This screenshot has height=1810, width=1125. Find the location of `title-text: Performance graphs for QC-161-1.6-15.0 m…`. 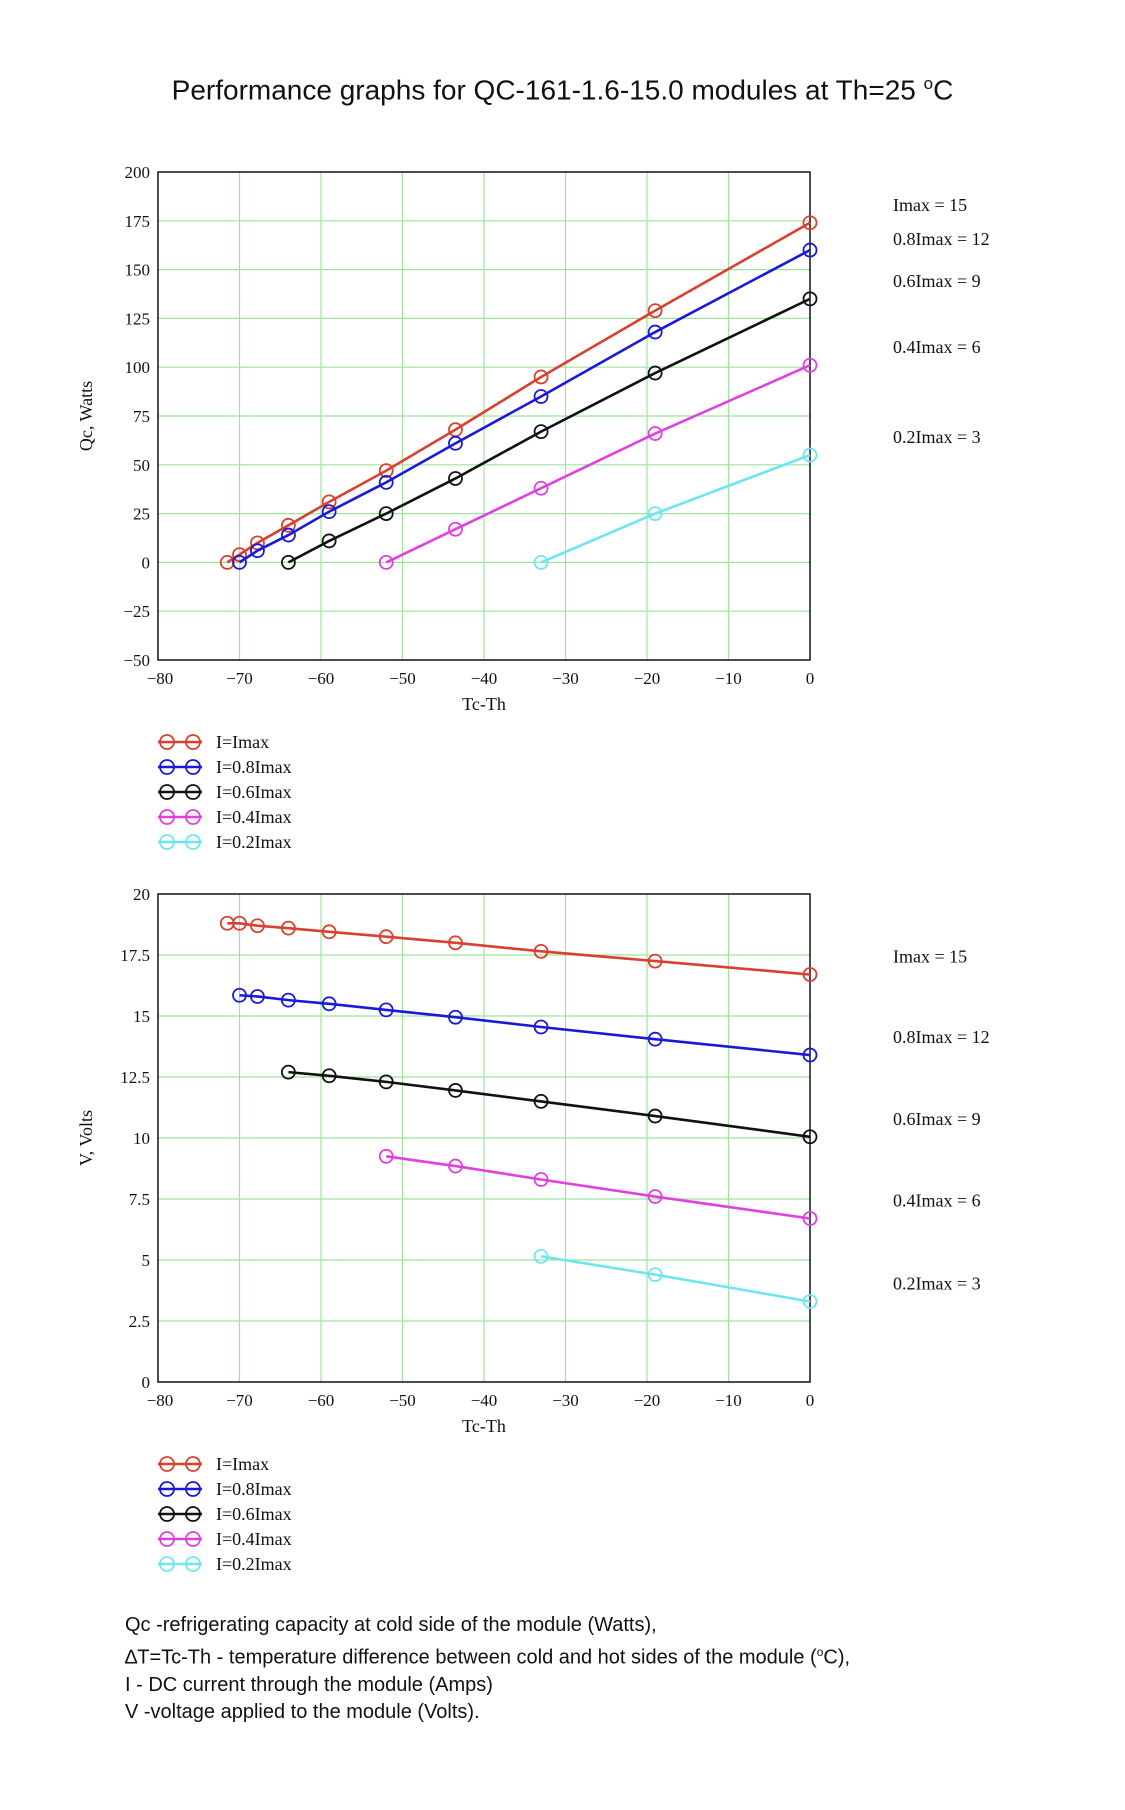

title-text: Performance graphs for QC-161-1.6-15.0 m… is located at coordinates (543, 90).